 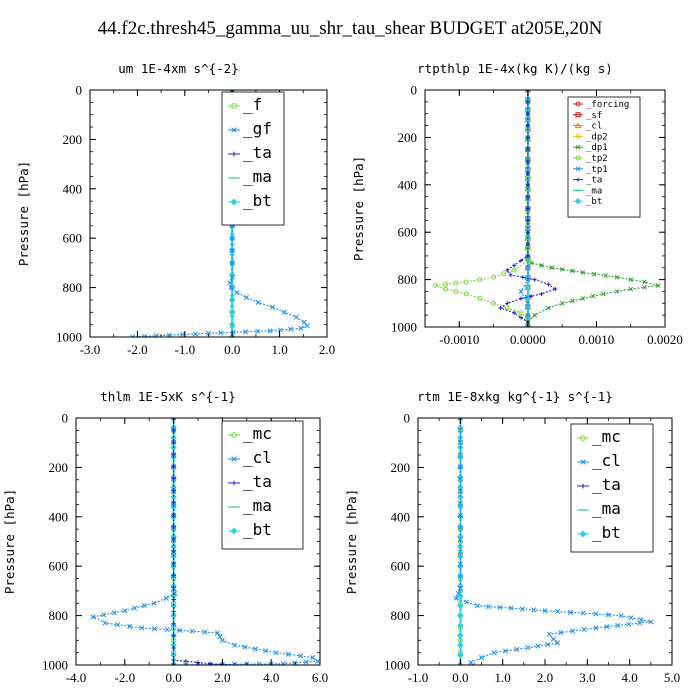 I want to click on legend-label: _mc, so click(x=606, y=436).